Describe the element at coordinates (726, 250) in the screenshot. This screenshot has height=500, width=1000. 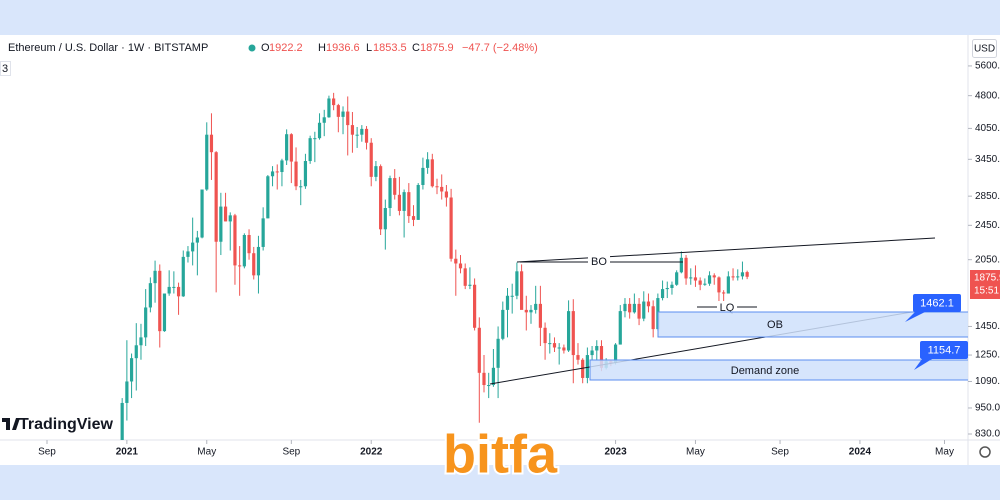
I see `resistance-line` at that location.